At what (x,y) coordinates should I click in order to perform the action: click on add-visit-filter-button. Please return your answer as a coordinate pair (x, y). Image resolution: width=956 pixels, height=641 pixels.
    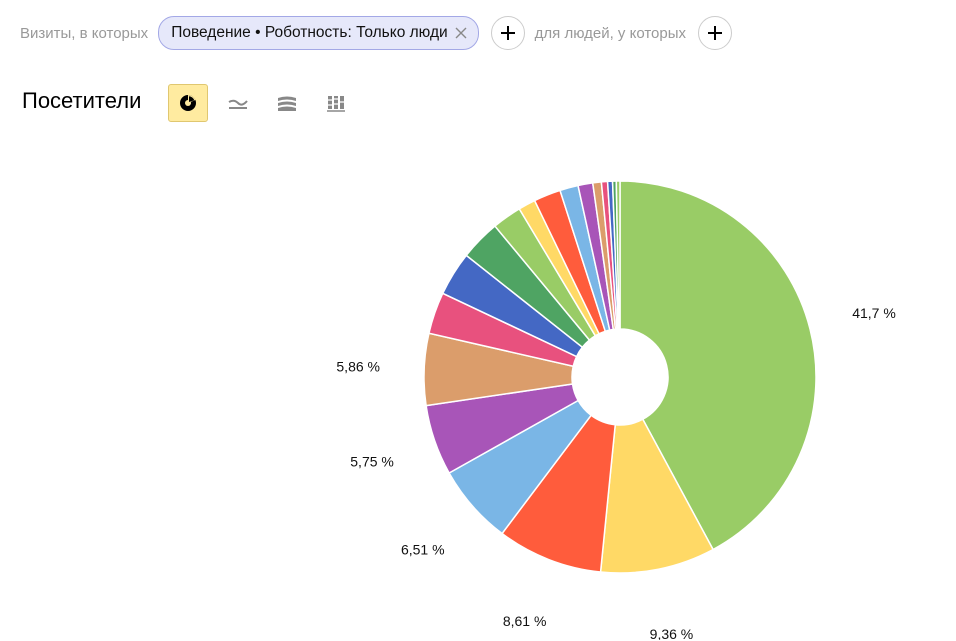
    Looking at the image, I should click on (507, 33).